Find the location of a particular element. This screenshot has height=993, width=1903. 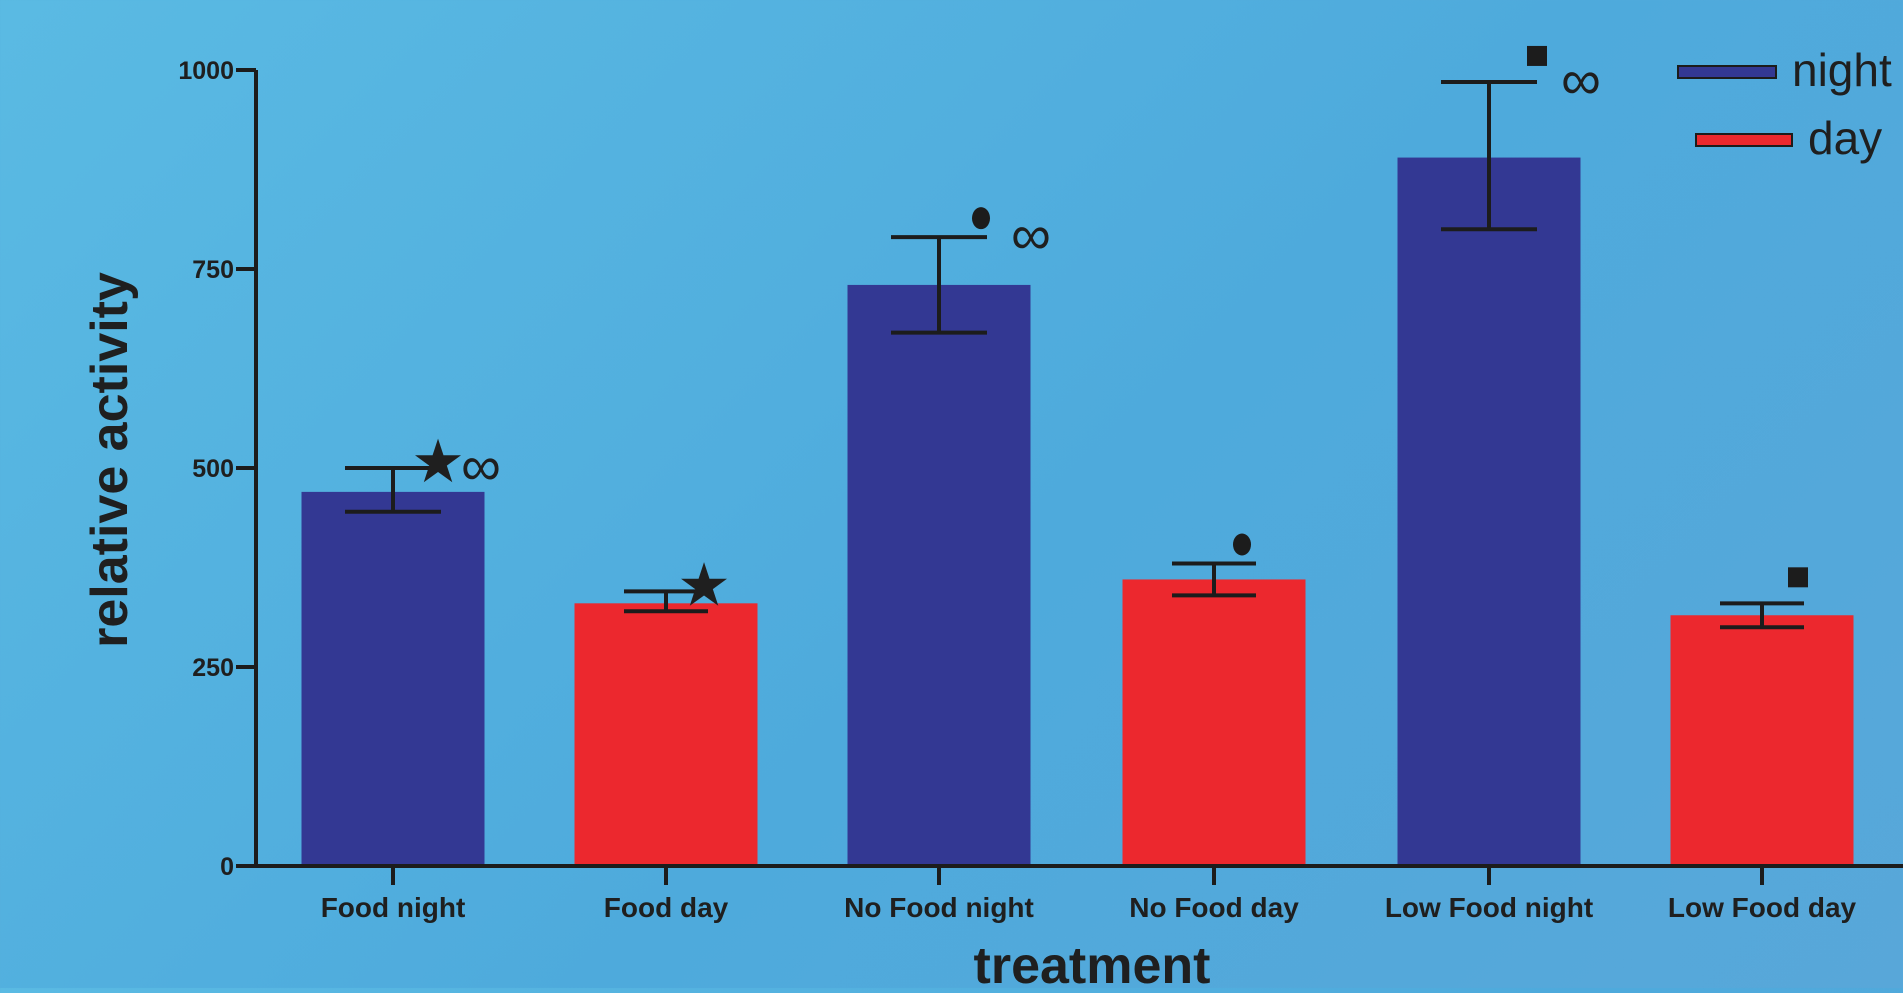

y-tick-label: 1000 is located at coordinates (206, 71).